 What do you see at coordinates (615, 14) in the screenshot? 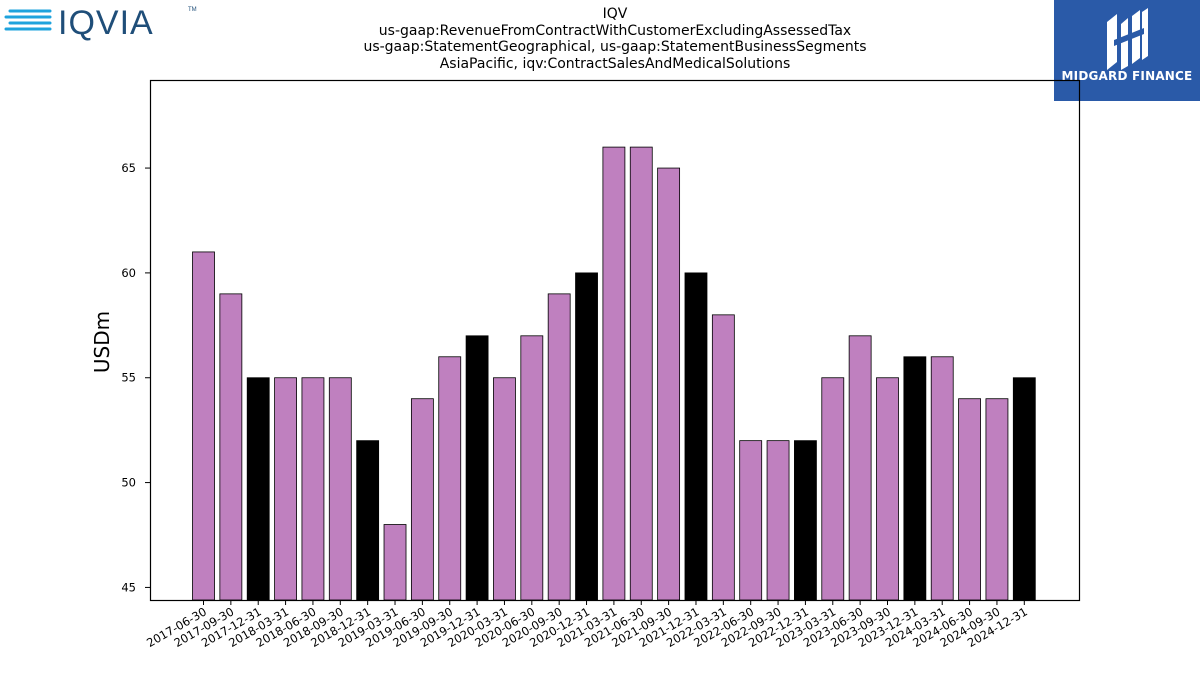
I see `title-line: IQV` at bounding box center [615, 14].